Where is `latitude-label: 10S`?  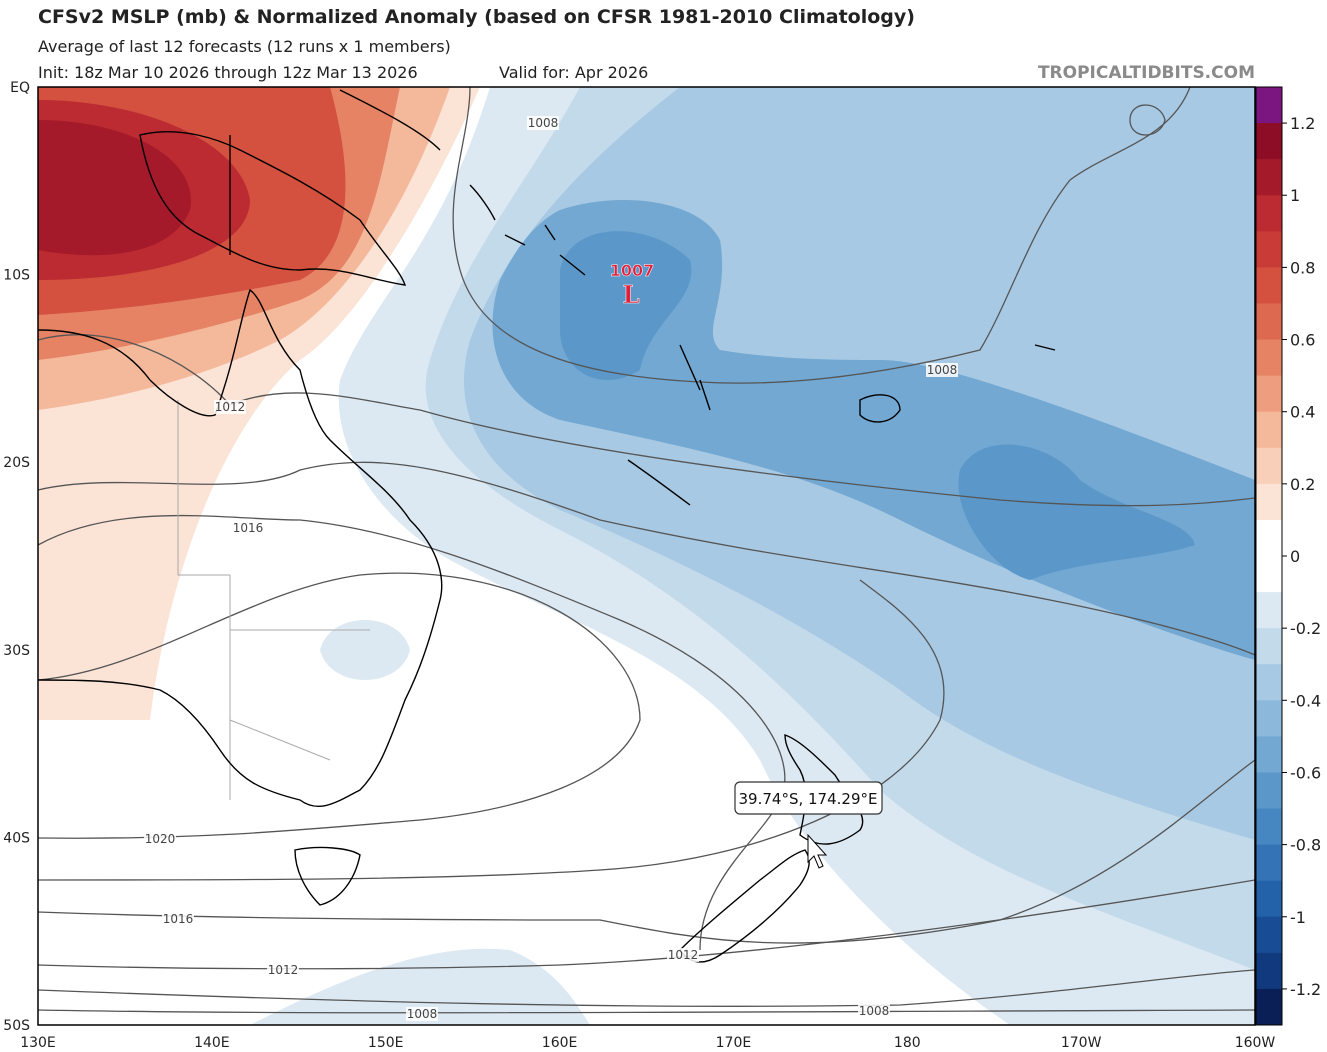 latitude-label: 10S is located at coordinates (16, 276).